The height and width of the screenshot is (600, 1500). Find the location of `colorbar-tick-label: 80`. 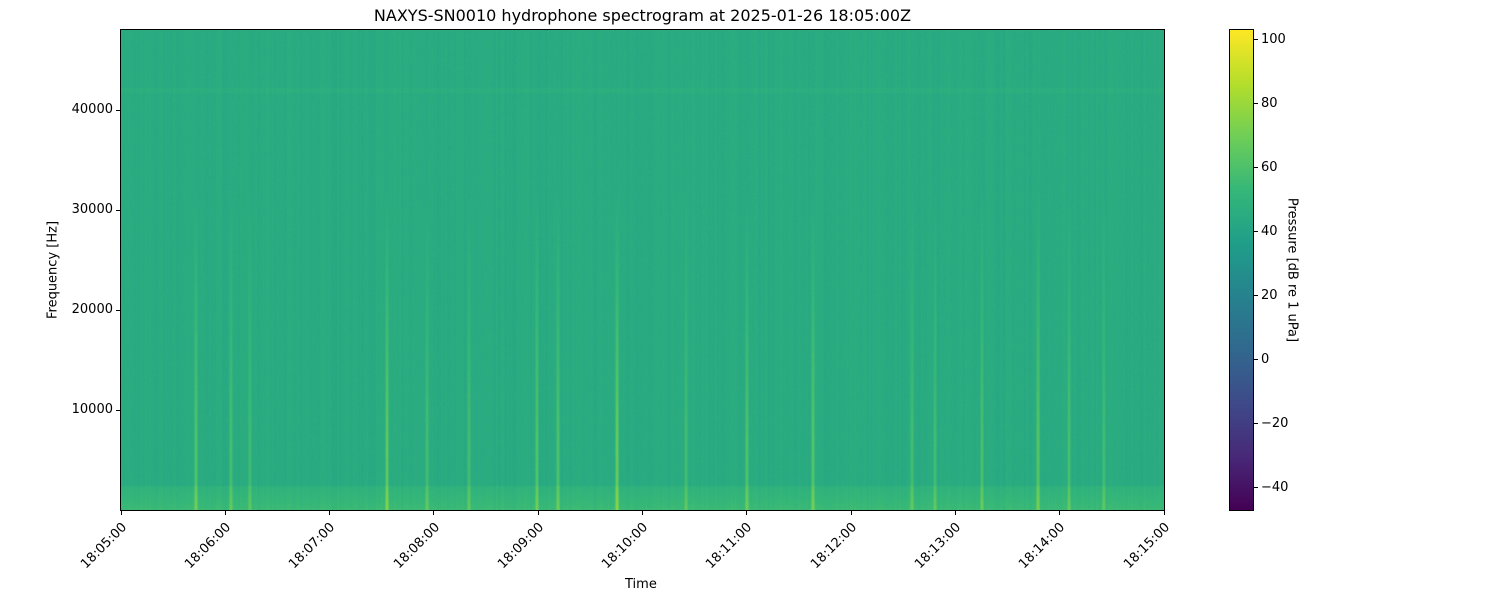

colorbar-tick-label: 80 is located at coordinates (1269, 103).